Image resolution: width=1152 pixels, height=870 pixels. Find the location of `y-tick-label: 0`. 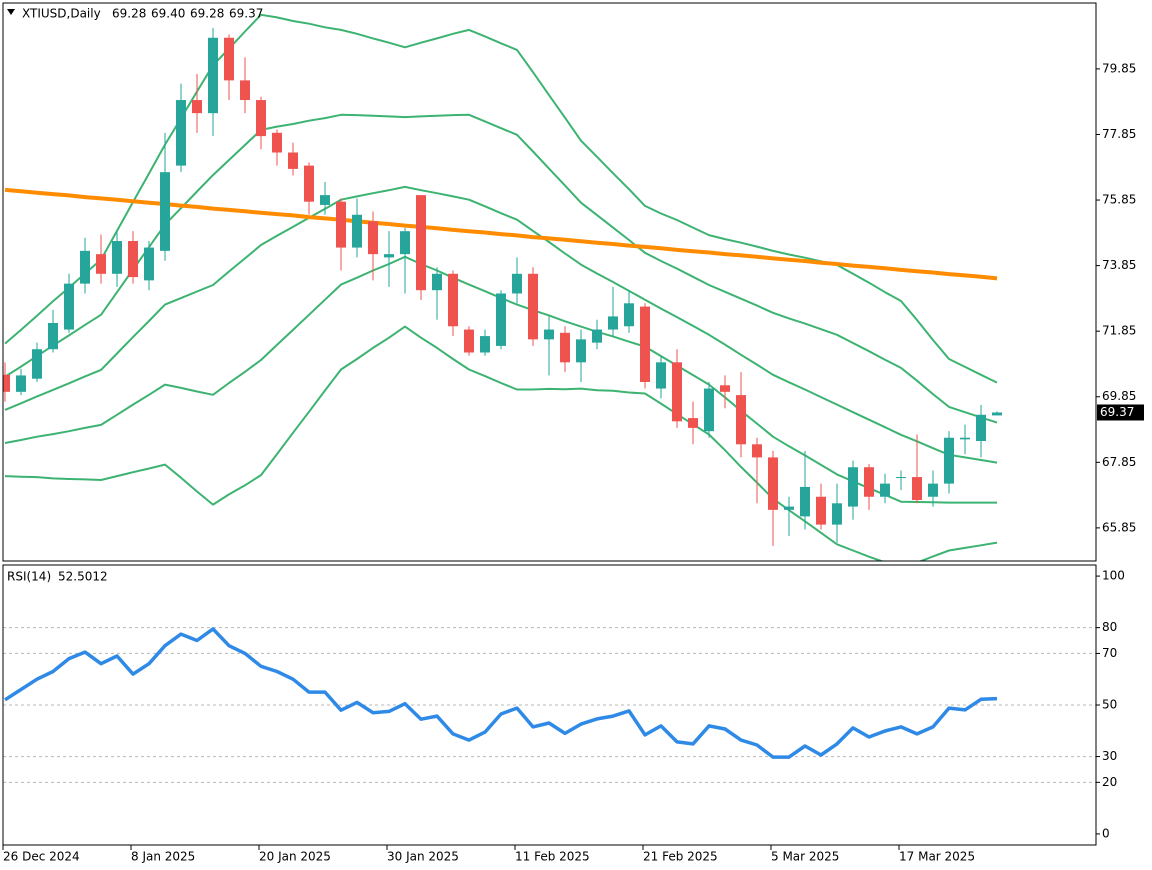

y-tick-label: 0 is located at coordinates (1106, 833).